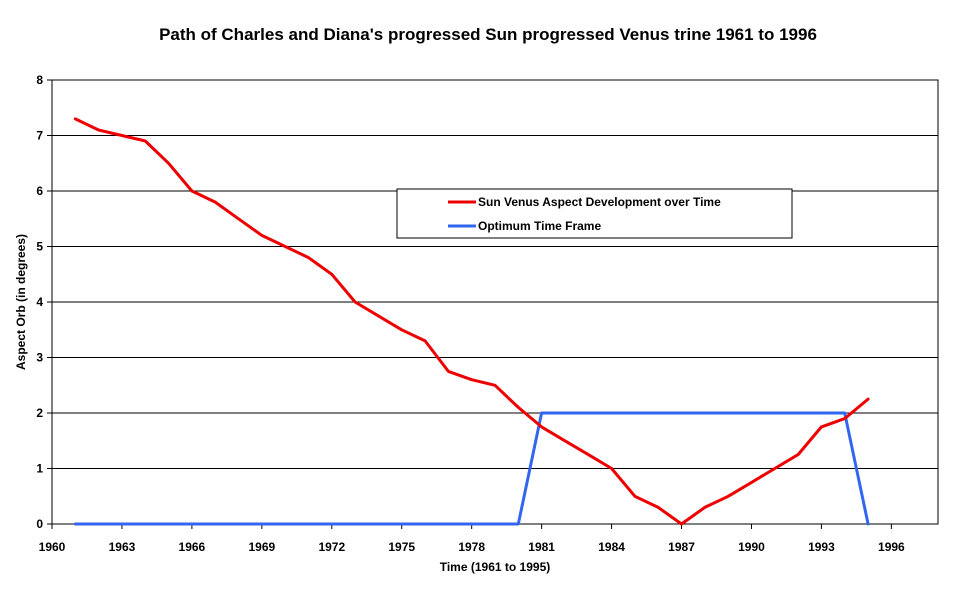 This screenshot has width=977, height=600. Describe the element at coordinates (39, 524) in the screenshot. I see `y-tick-label: 0` at that location.